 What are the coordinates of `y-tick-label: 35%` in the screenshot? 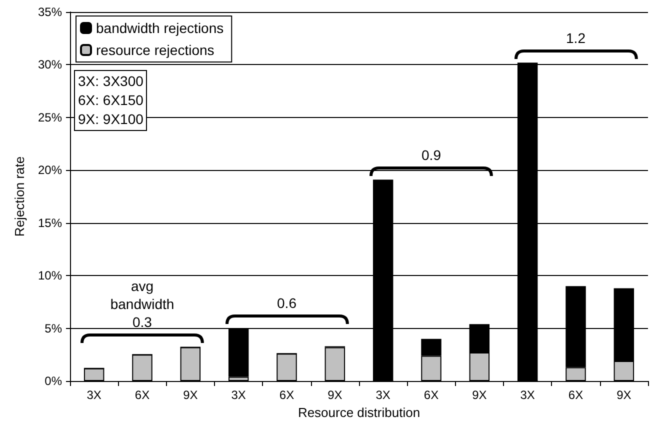 It's located at (50, 12).